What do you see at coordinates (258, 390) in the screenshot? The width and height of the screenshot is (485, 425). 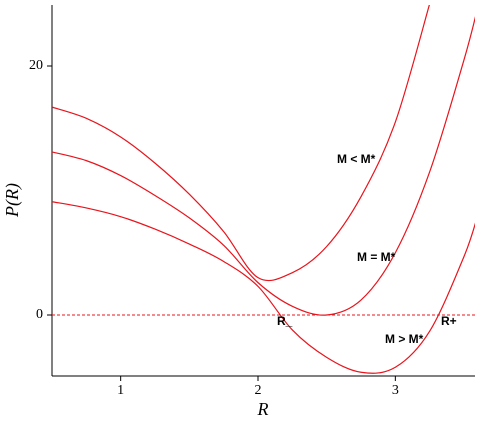 I see `x-tick-label: 2` at bounding box center [258, 390].